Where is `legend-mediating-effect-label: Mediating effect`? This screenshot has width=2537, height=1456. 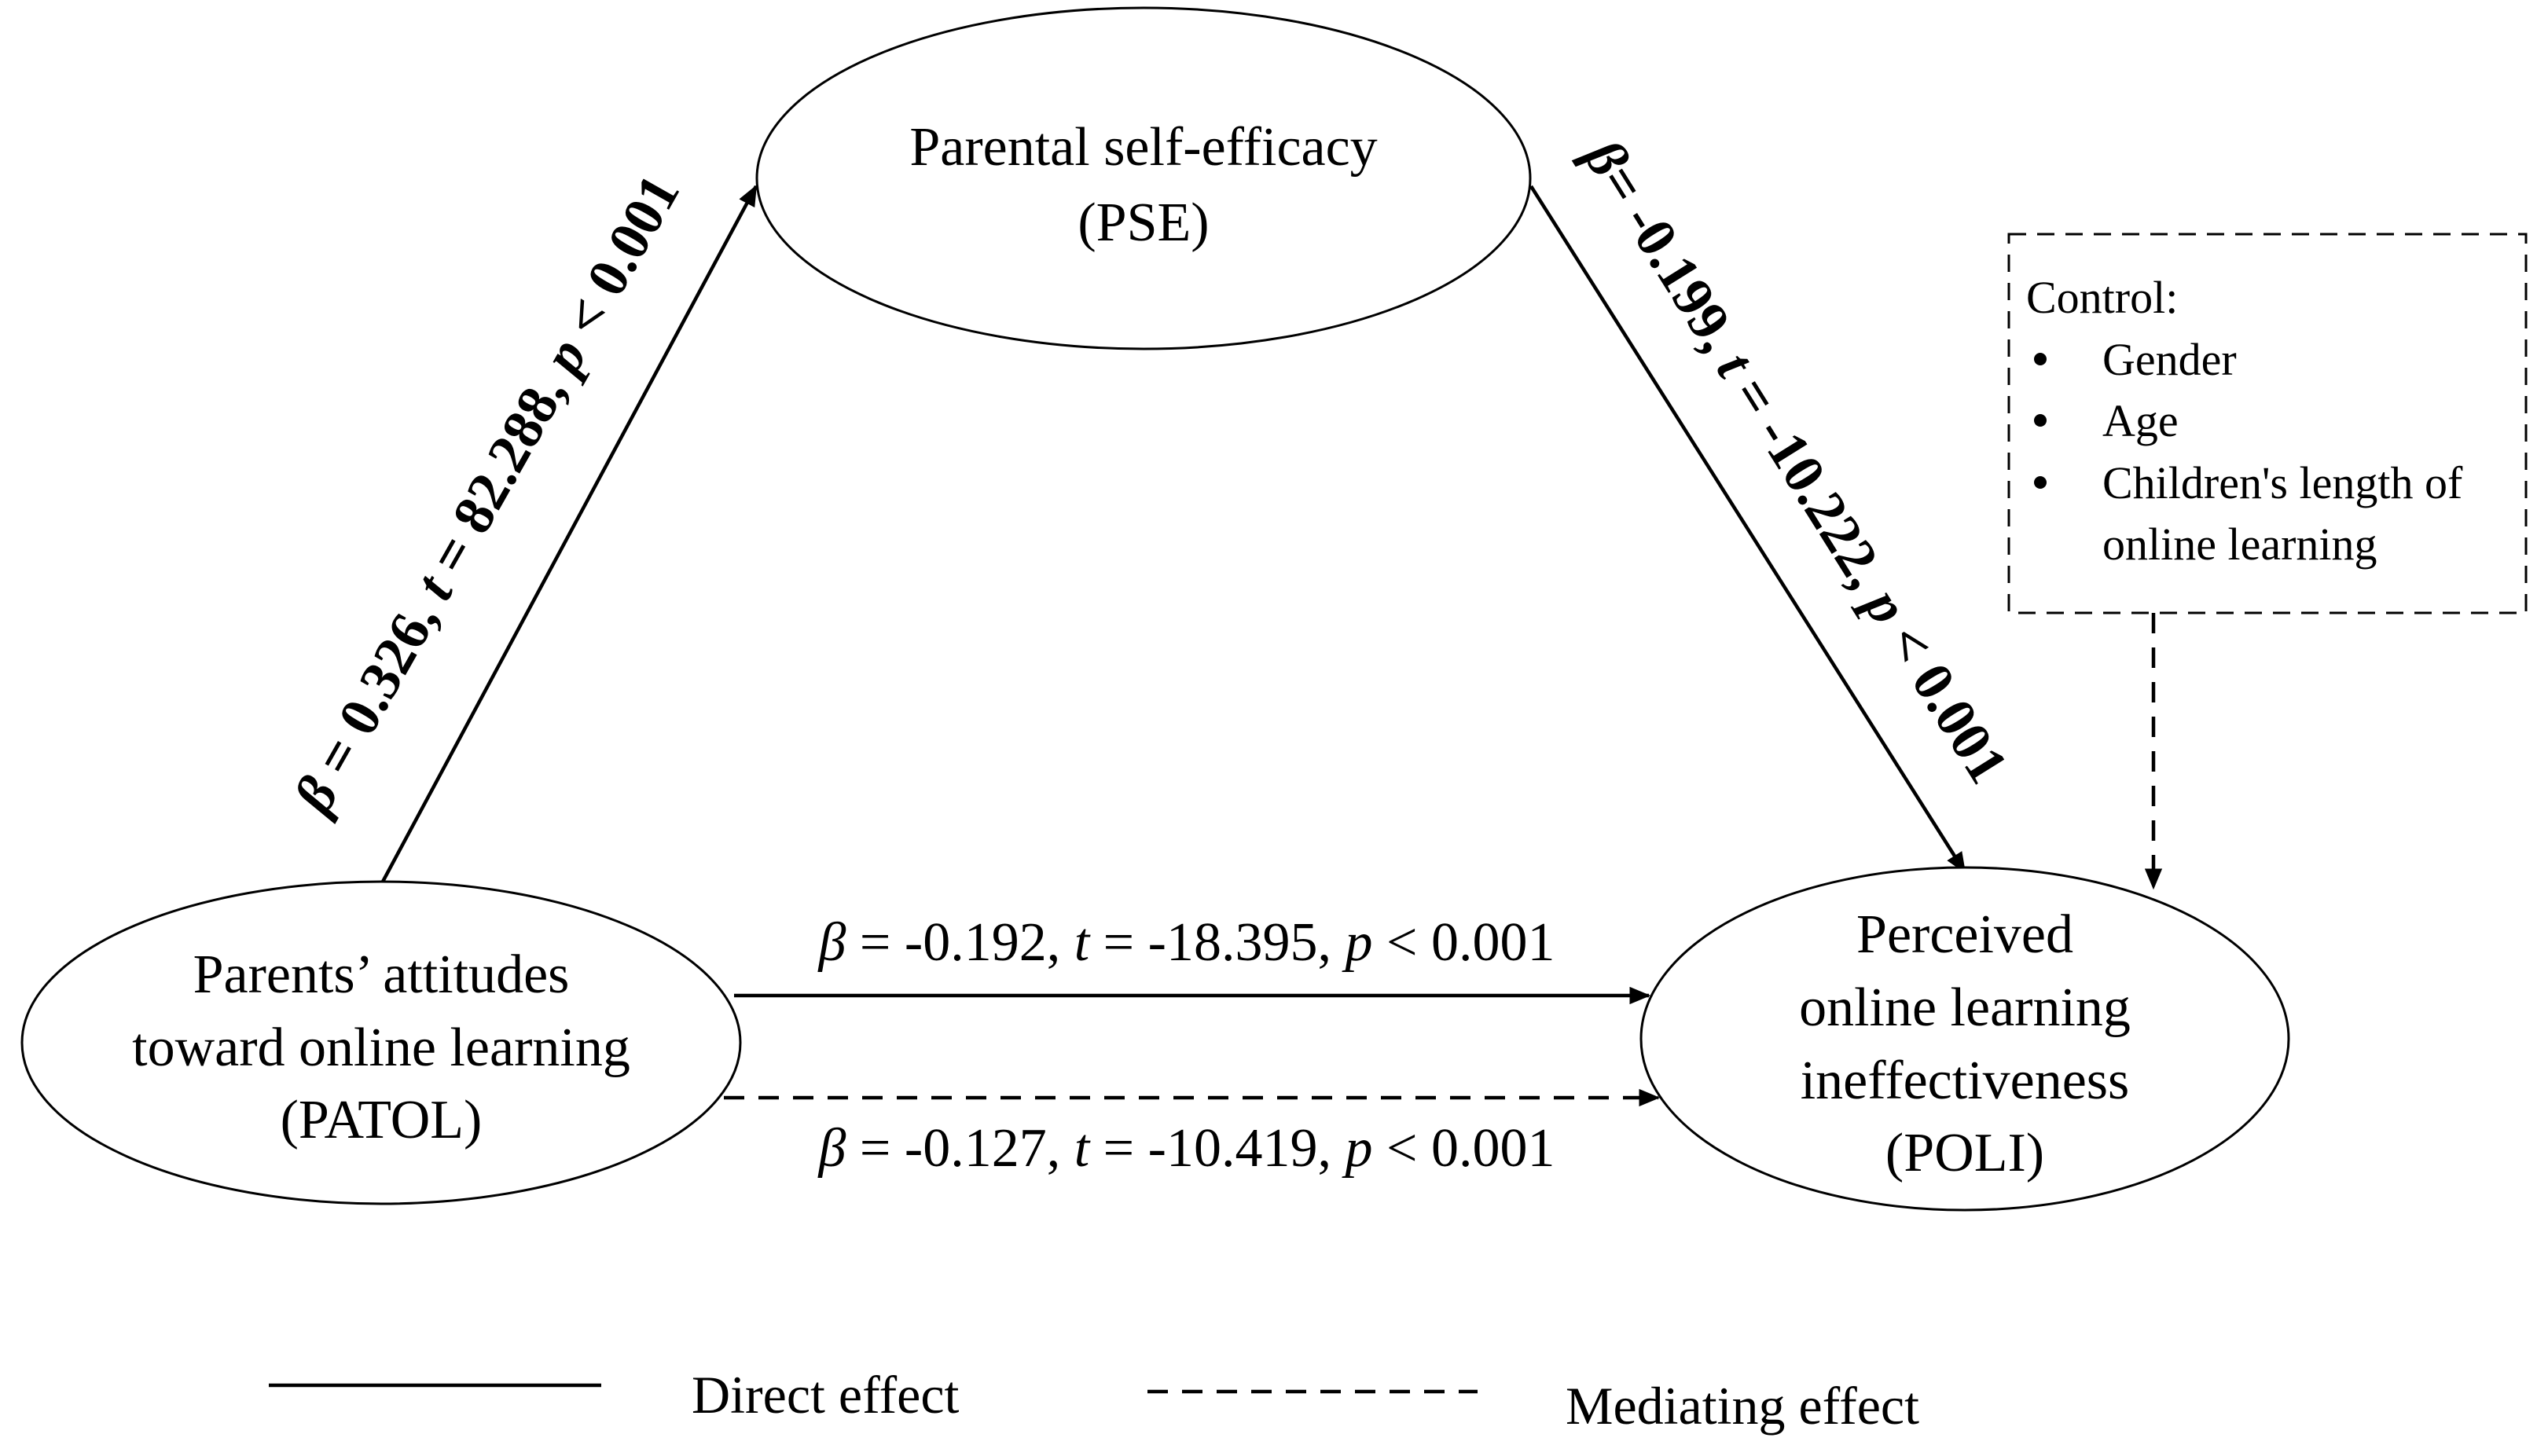 legend-mediating-effect-label: Mediating effect is located at coordinates (1742, 1406).